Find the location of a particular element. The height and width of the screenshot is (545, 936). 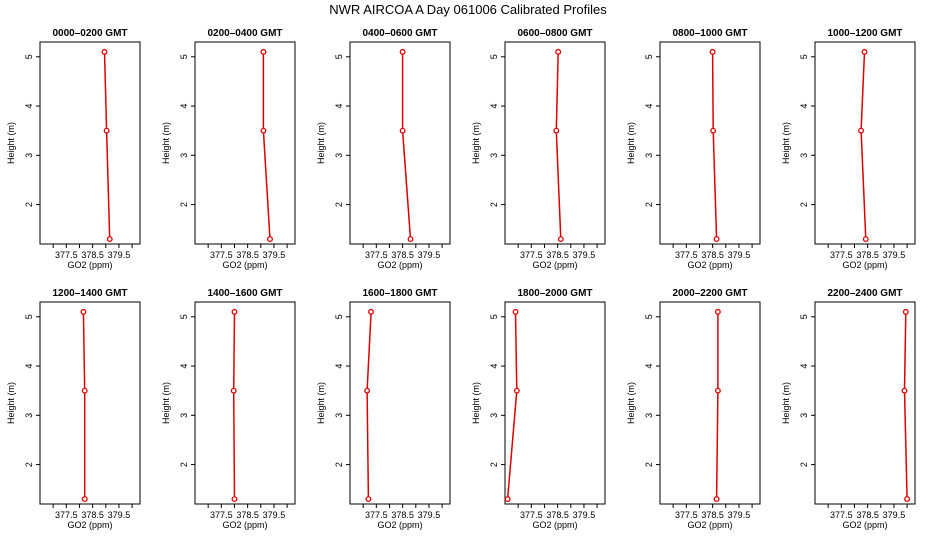

panel-title: 2200–2400 GMT is located at coordinates (864, 293).